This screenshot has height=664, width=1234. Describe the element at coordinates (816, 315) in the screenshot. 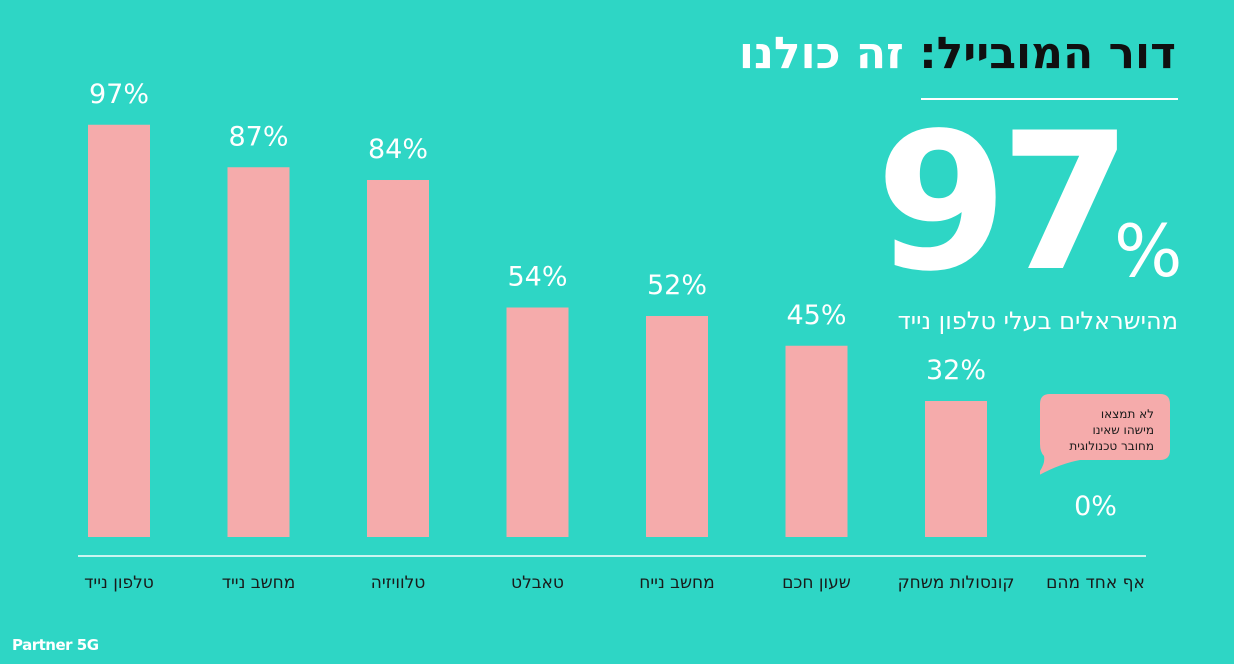

I see `bar-value-label: 45%` at that location.